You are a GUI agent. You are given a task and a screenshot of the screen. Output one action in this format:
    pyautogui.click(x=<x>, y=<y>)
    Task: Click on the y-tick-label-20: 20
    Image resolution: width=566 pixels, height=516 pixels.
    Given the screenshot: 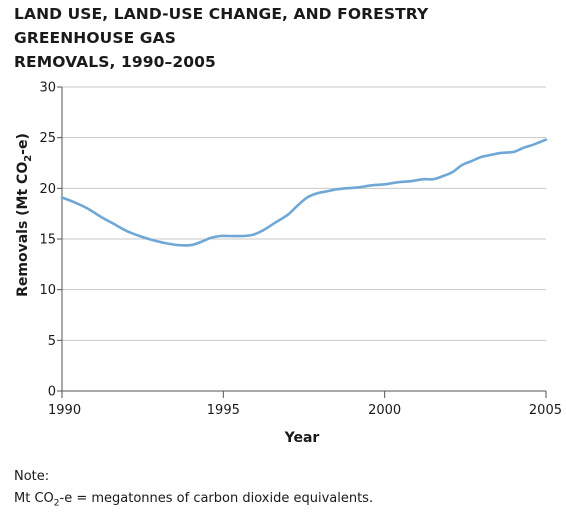 What is the action you would take?
    pyautogui.click(x=47, y=189)
    